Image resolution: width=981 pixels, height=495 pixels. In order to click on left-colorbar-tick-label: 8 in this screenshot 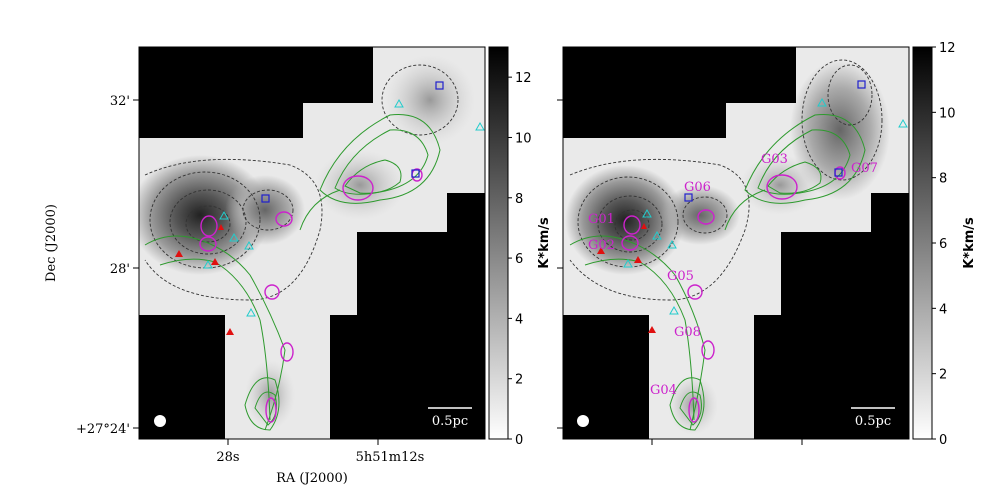, I will do `click(519, 199)`.